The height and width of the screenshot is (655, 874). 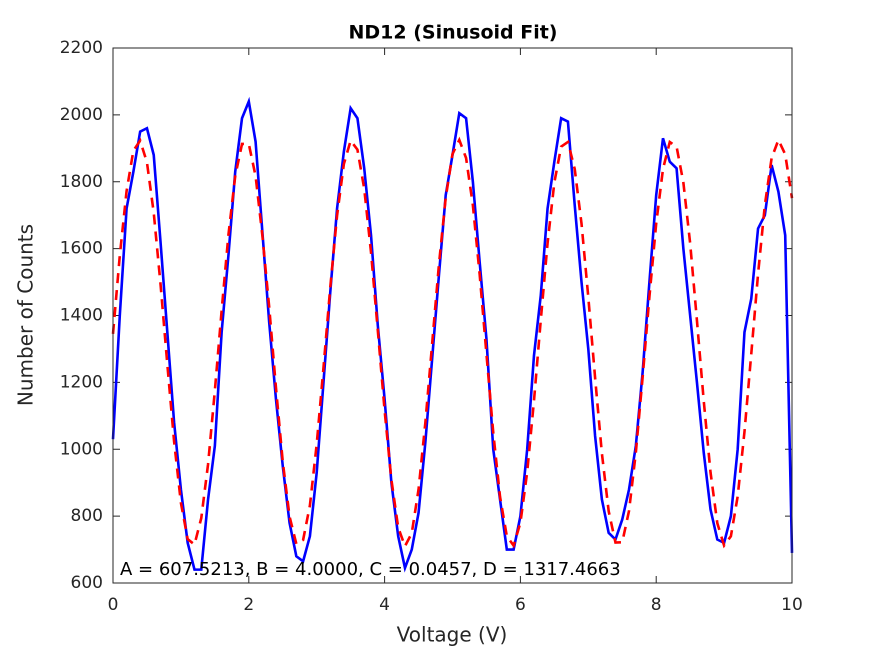 What do you see at coordinates (81, 115) in the screenshot?
I see `y-tick-label: 2000` at bounding box center [81, 115].